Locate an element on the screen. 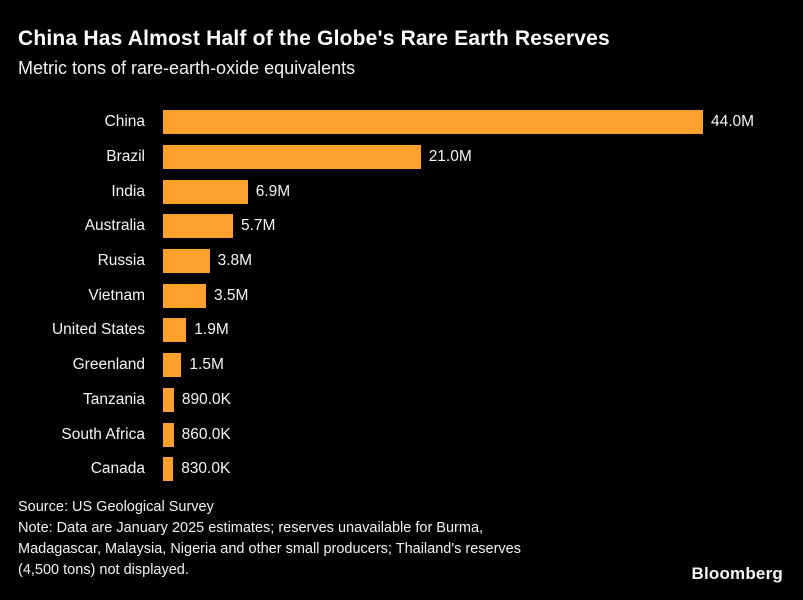 Image resolution: width=803 pixels, height=600 pixels. chart-row: Tanzania 890.0K is located at coordinates (401, 400).